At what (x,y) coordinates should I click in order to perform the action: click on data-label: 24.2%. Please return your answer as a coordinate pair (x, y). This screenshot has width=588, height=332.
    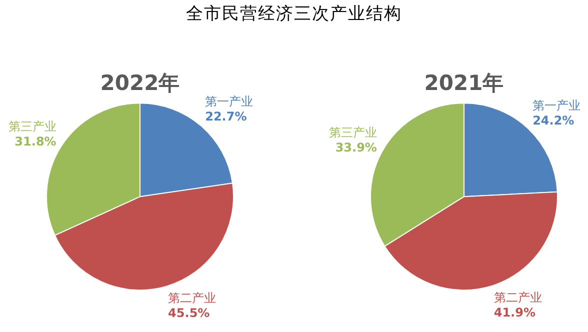
    Looking at the image, I should click on (553, 120).